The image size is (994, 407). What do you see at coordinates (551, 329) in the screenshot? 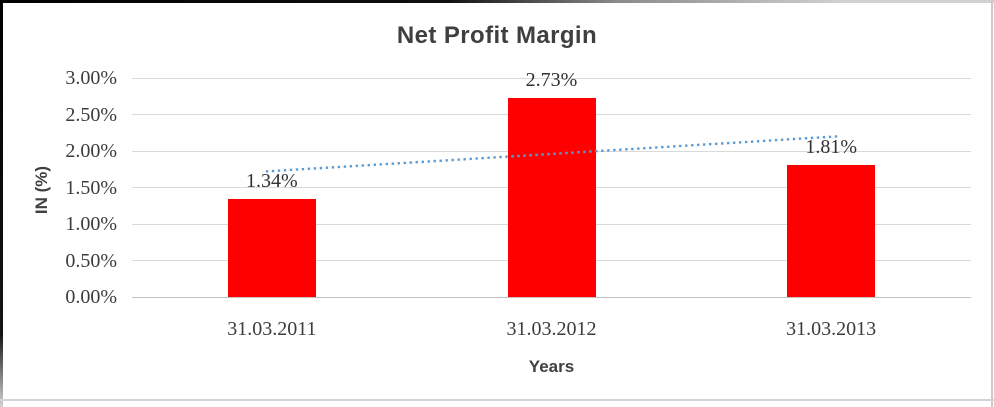
I see `x-tick-label: 31.03.2012` at bounding box center [551, 329].